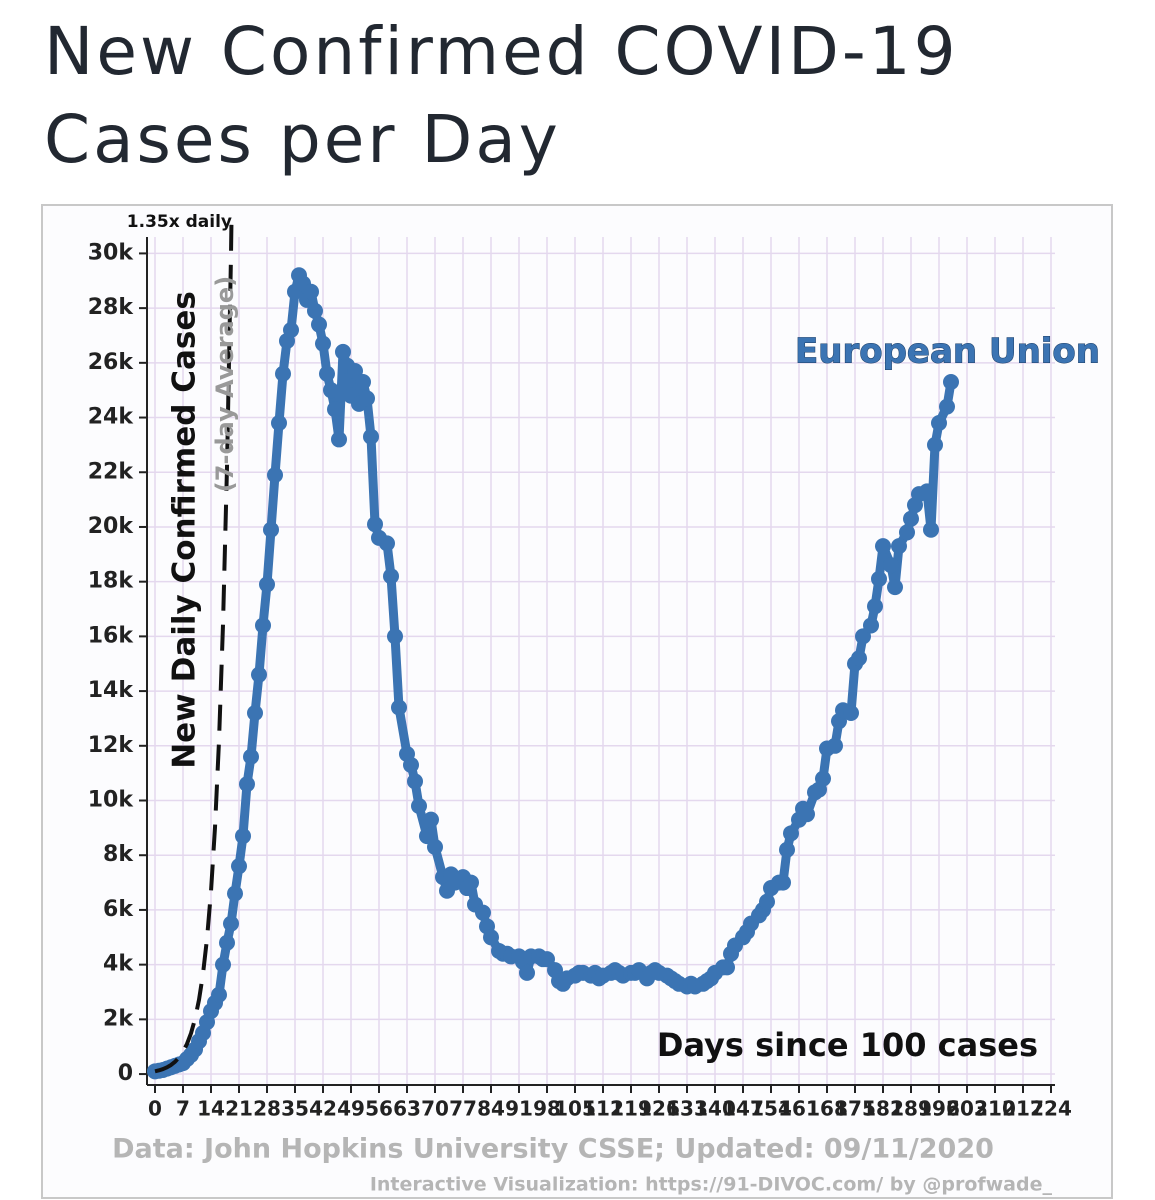 The image size is (1155, 1200). I want to click on x-tick-label: 91, so click(519, 1109).